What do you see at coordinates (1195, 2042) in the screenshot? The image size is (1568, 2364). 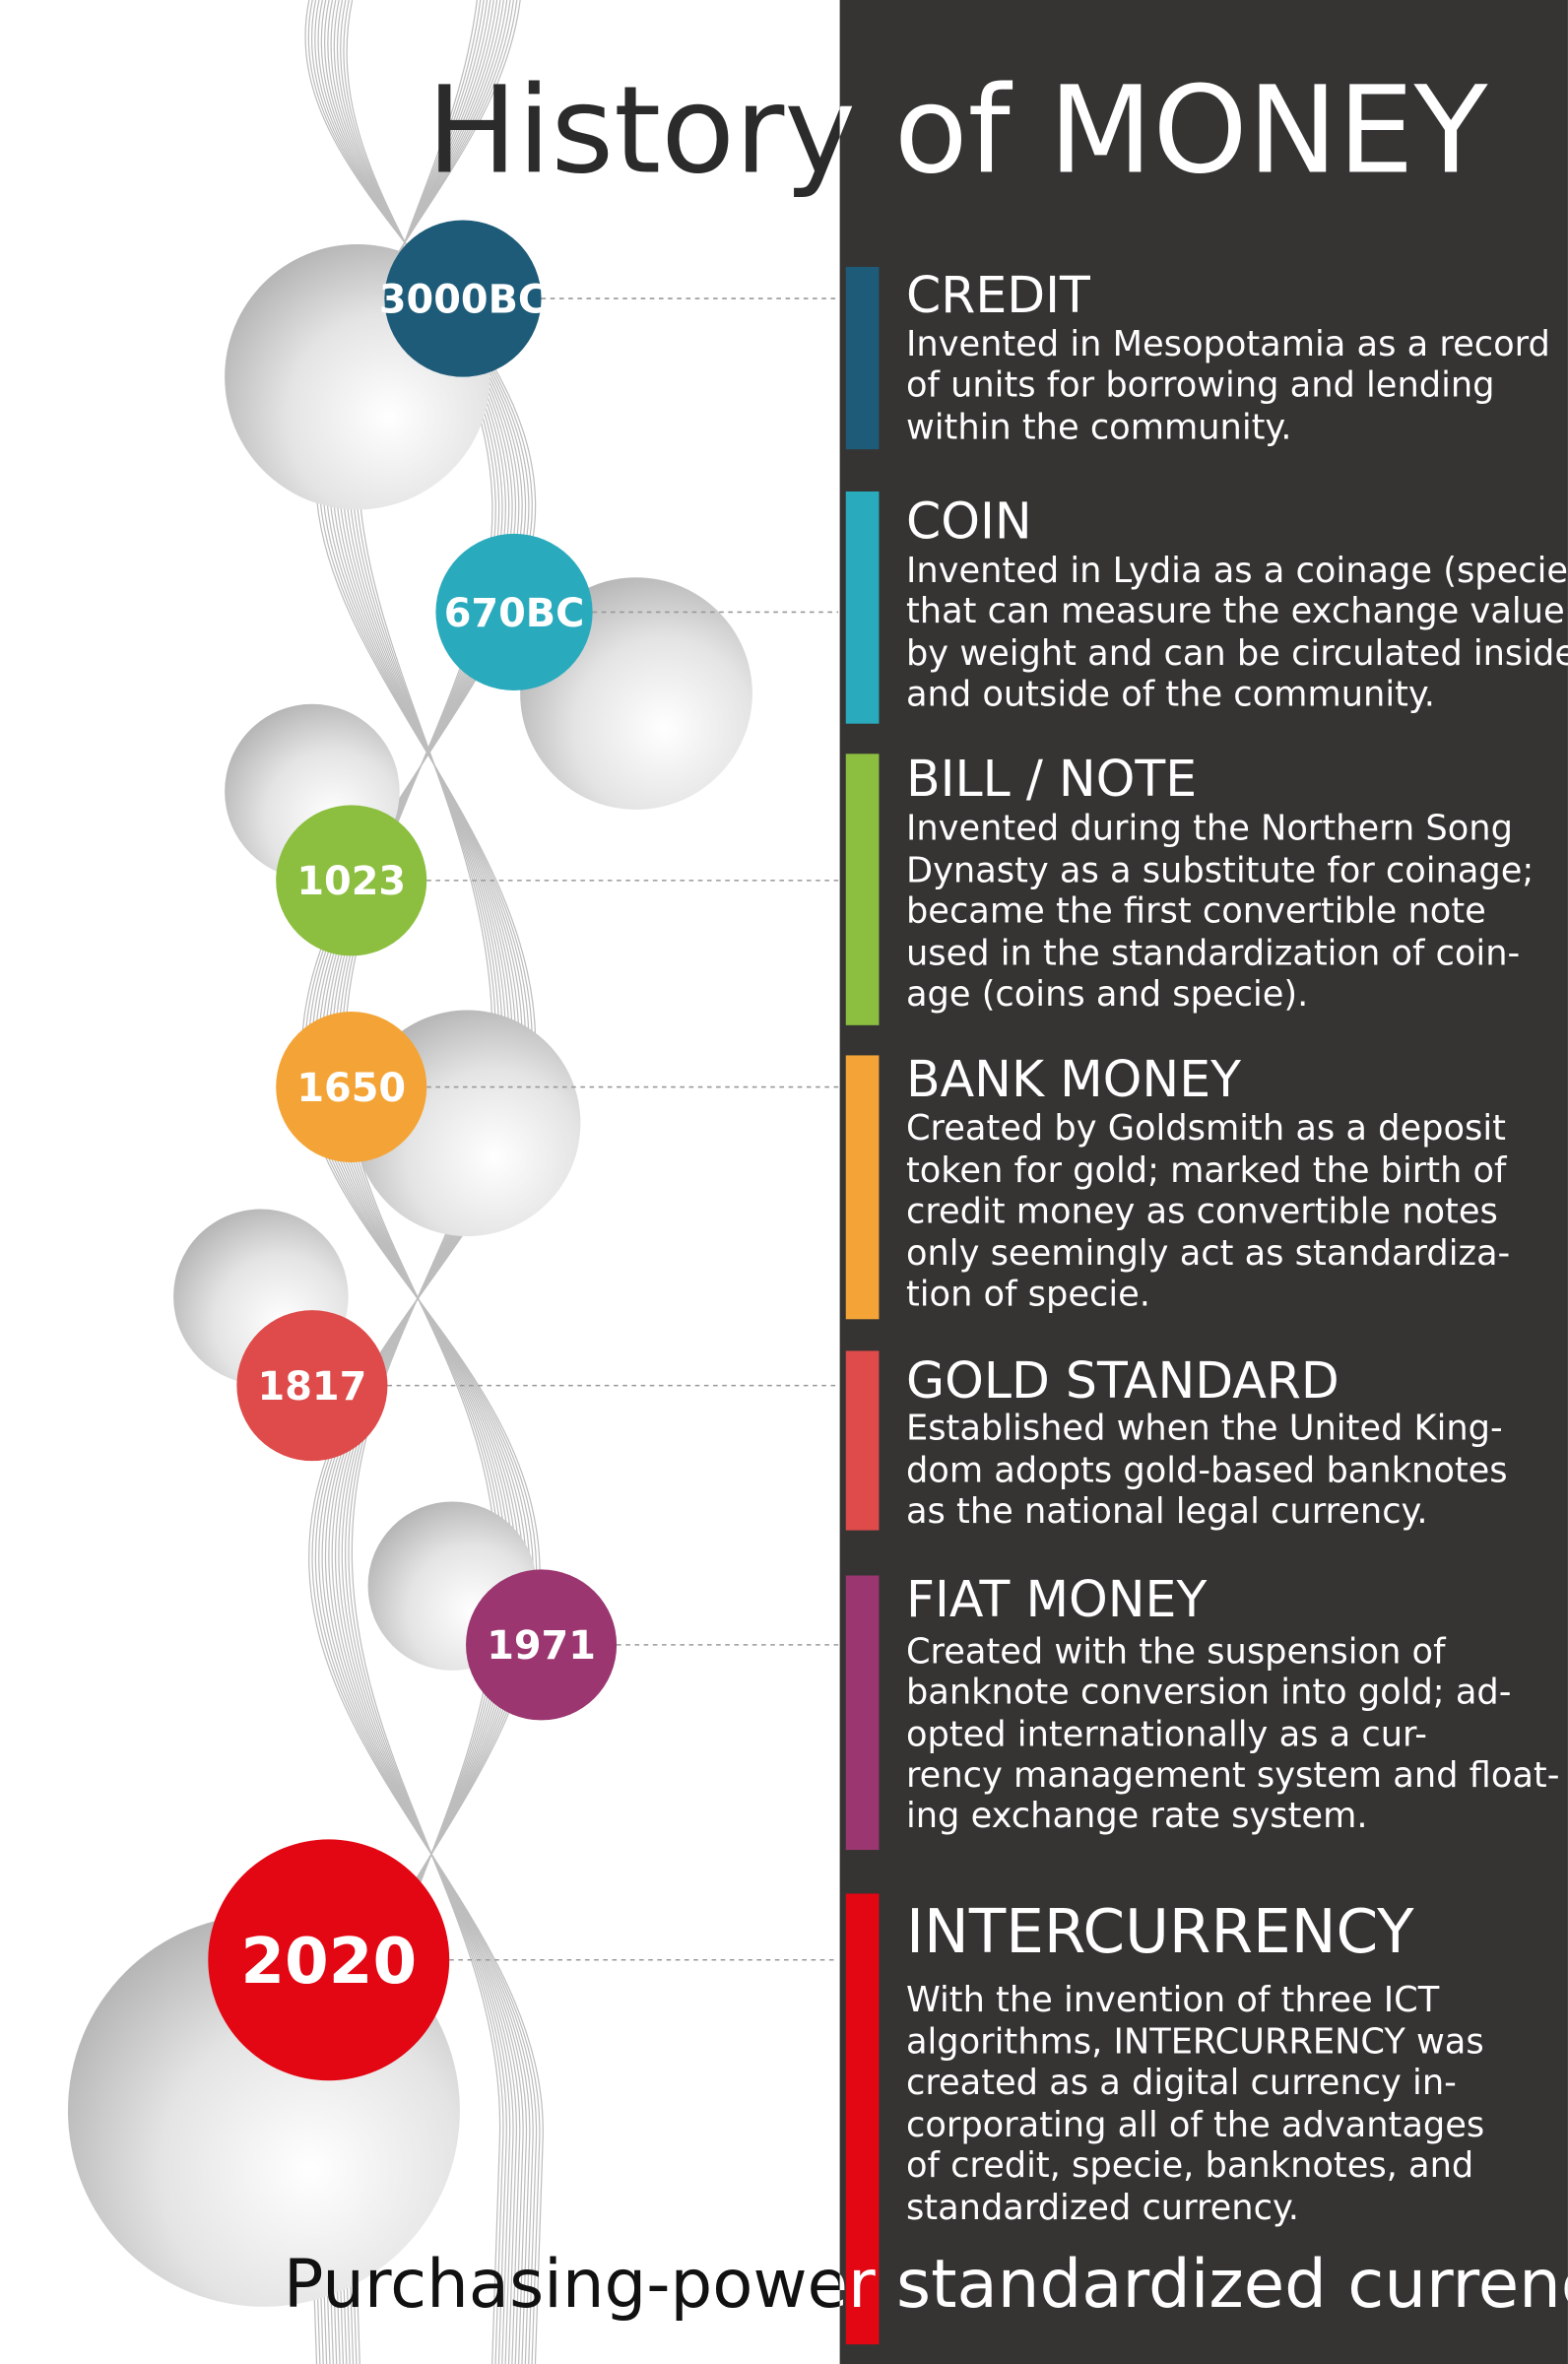 I see `era-description: algorithms, INTERCURRENCY was` at bounding box center [1195, 2042].